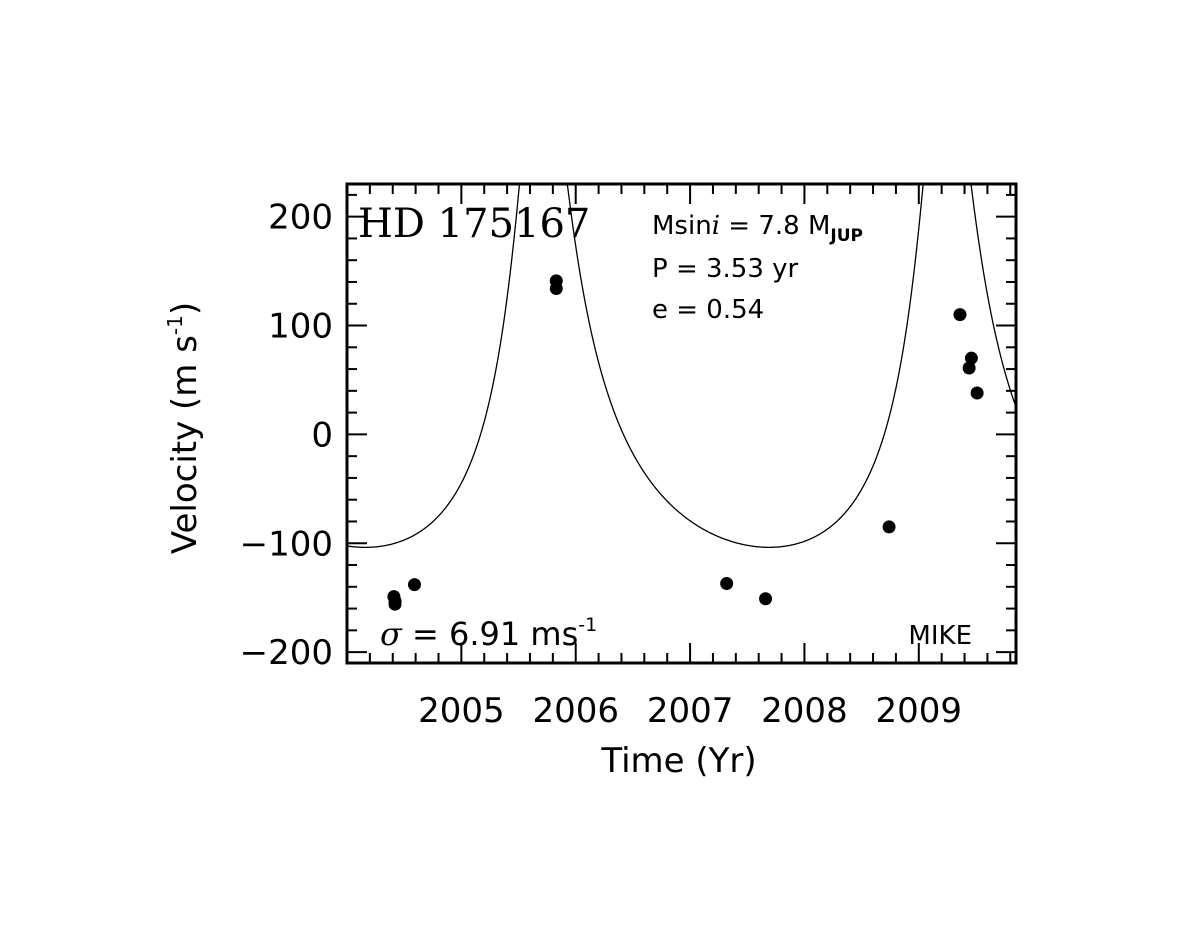 This screenshot has height=929, width=1196. What do you see at coordinates (690, 711) in the screenshot?
I see `x-tick-label: 2007` at bounding box center [690, 711].